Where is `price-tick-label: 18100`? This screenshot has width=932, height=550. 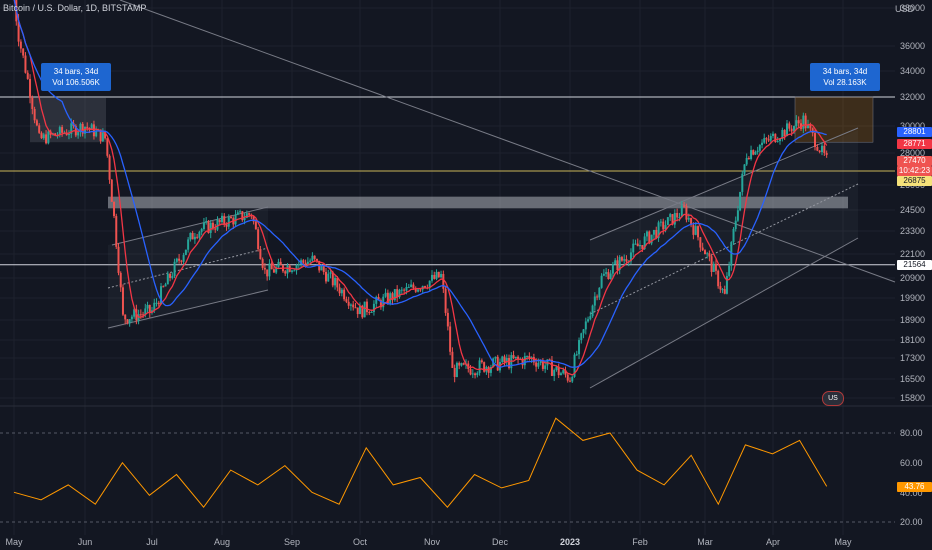
price-tick-label: 18100 is located at coordinates (912, 340).